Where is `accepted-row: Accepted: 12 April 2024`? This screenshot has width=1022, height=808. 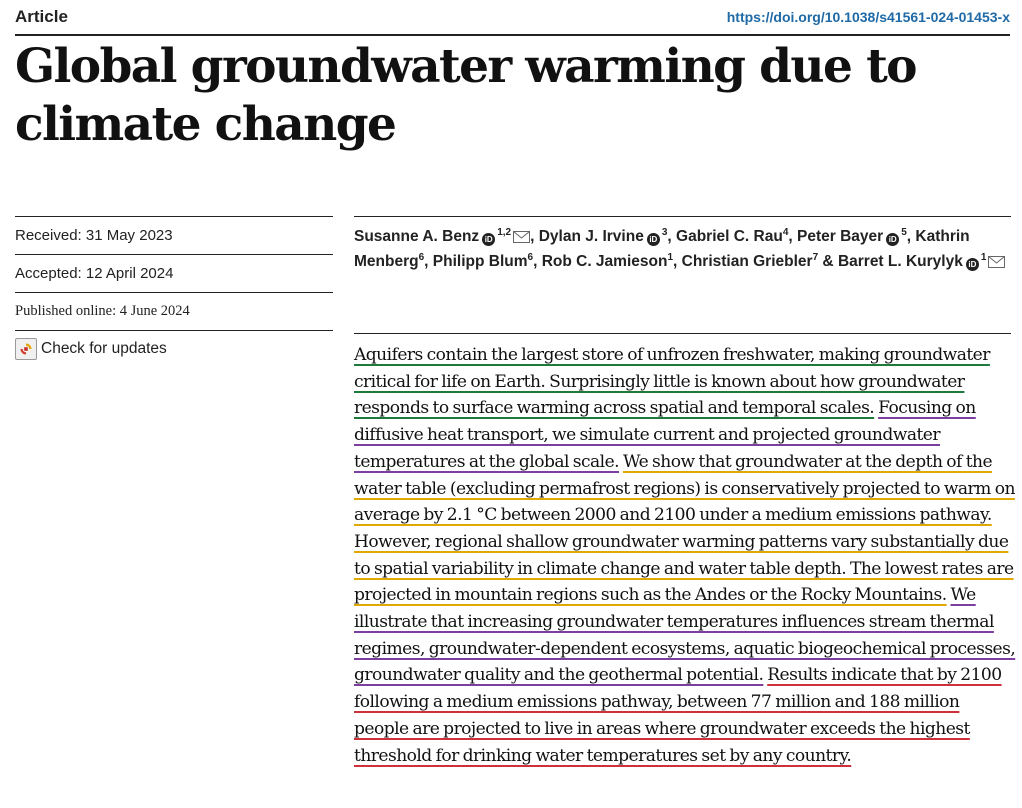
accepted-row: Accepted: 12 April 2024 is located at coordinates (174, 273).